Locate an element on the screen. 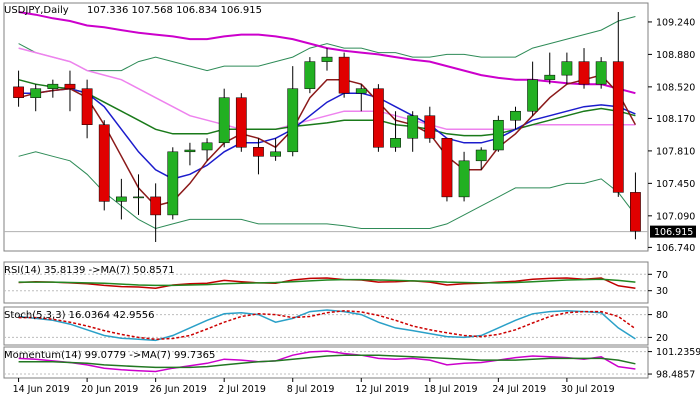  price-tick-label: 108.880 is located at coordinates (675, 55).